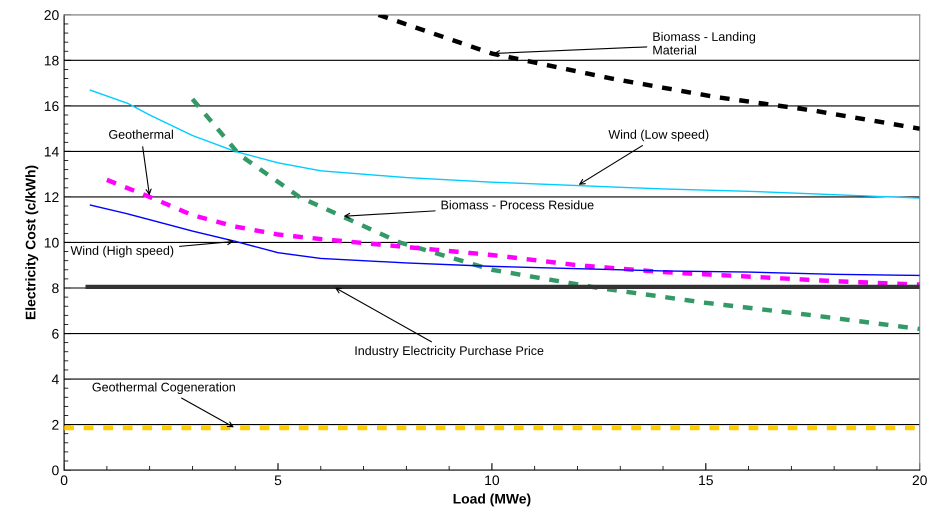  Describe the element at coordinates (518, 205) in the screenshot. I see `annotation: Biomass - Process Residue` at that location.